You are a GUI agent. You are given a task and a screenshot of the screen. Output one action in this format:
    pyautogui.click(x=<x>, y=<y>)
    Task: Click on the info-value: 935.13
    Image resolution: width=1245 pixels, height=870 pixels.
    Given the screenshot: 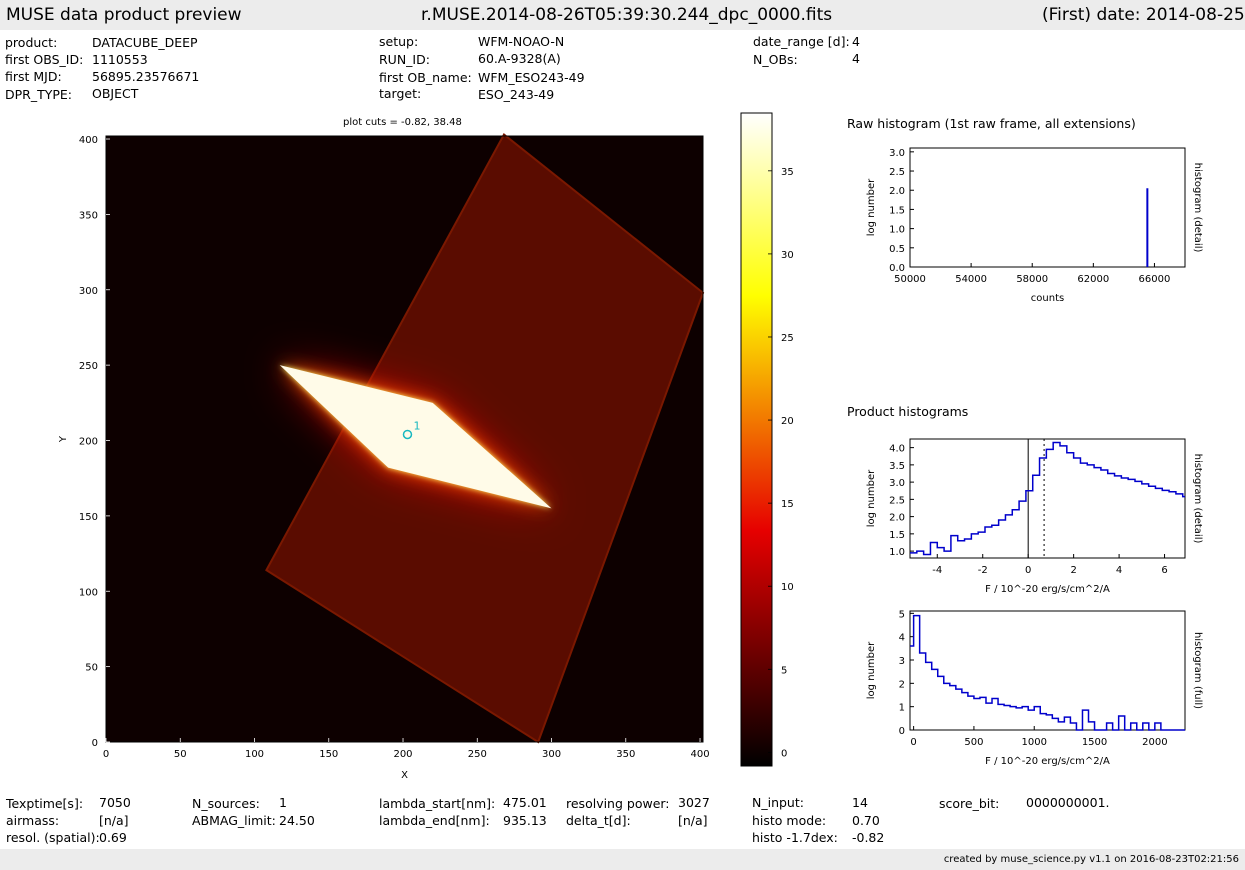 What is the action you would take?
    pyautogui.click(x=525, y=820)
    